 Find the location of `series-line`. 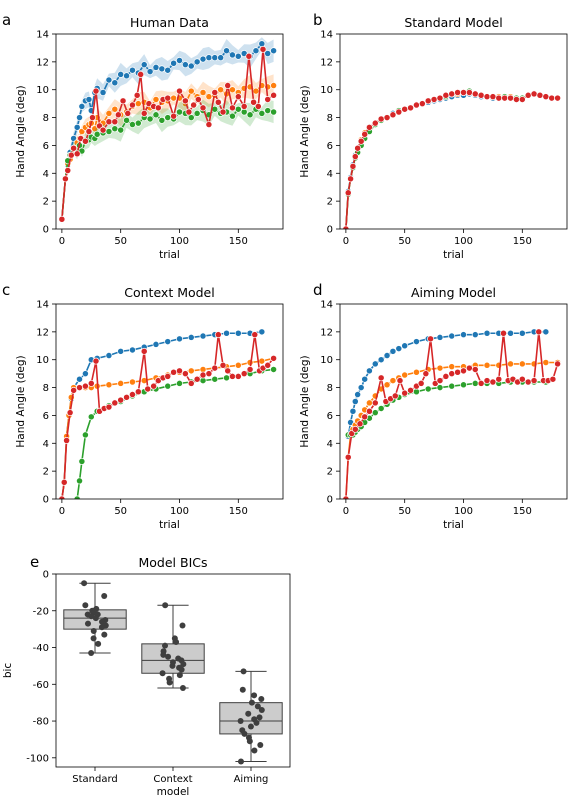

series-line is located at coordinates (451, 159).